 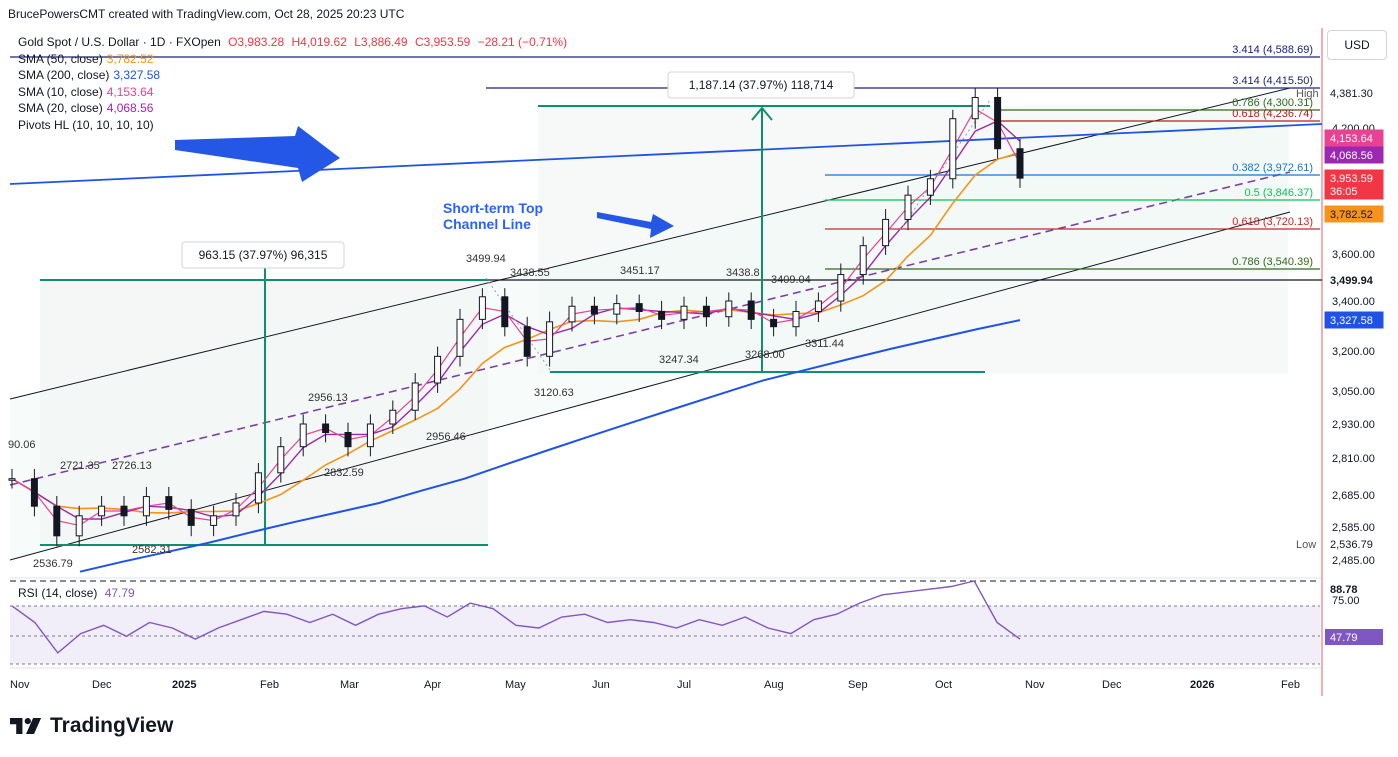 I want to click on measure-label-box, so click(x=263, y=255).